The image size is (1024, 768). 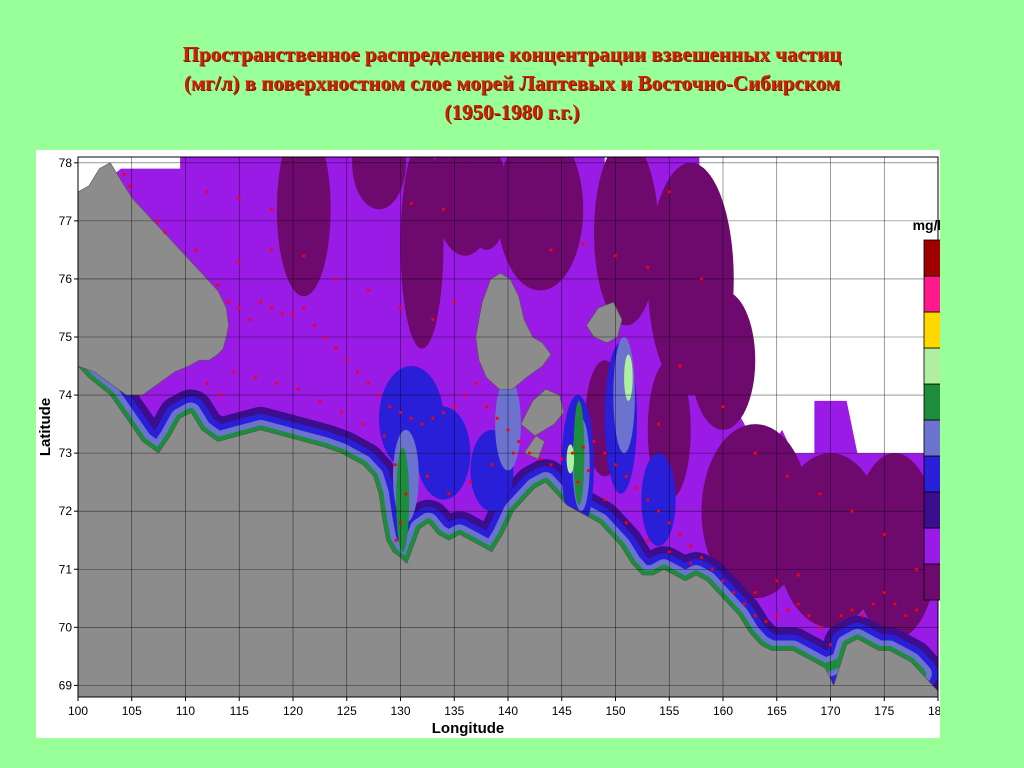 What do you see at coordinates (66, 685) in the screenshot?
I see `y-tick-label: 69` at bounding box center [66, 685].